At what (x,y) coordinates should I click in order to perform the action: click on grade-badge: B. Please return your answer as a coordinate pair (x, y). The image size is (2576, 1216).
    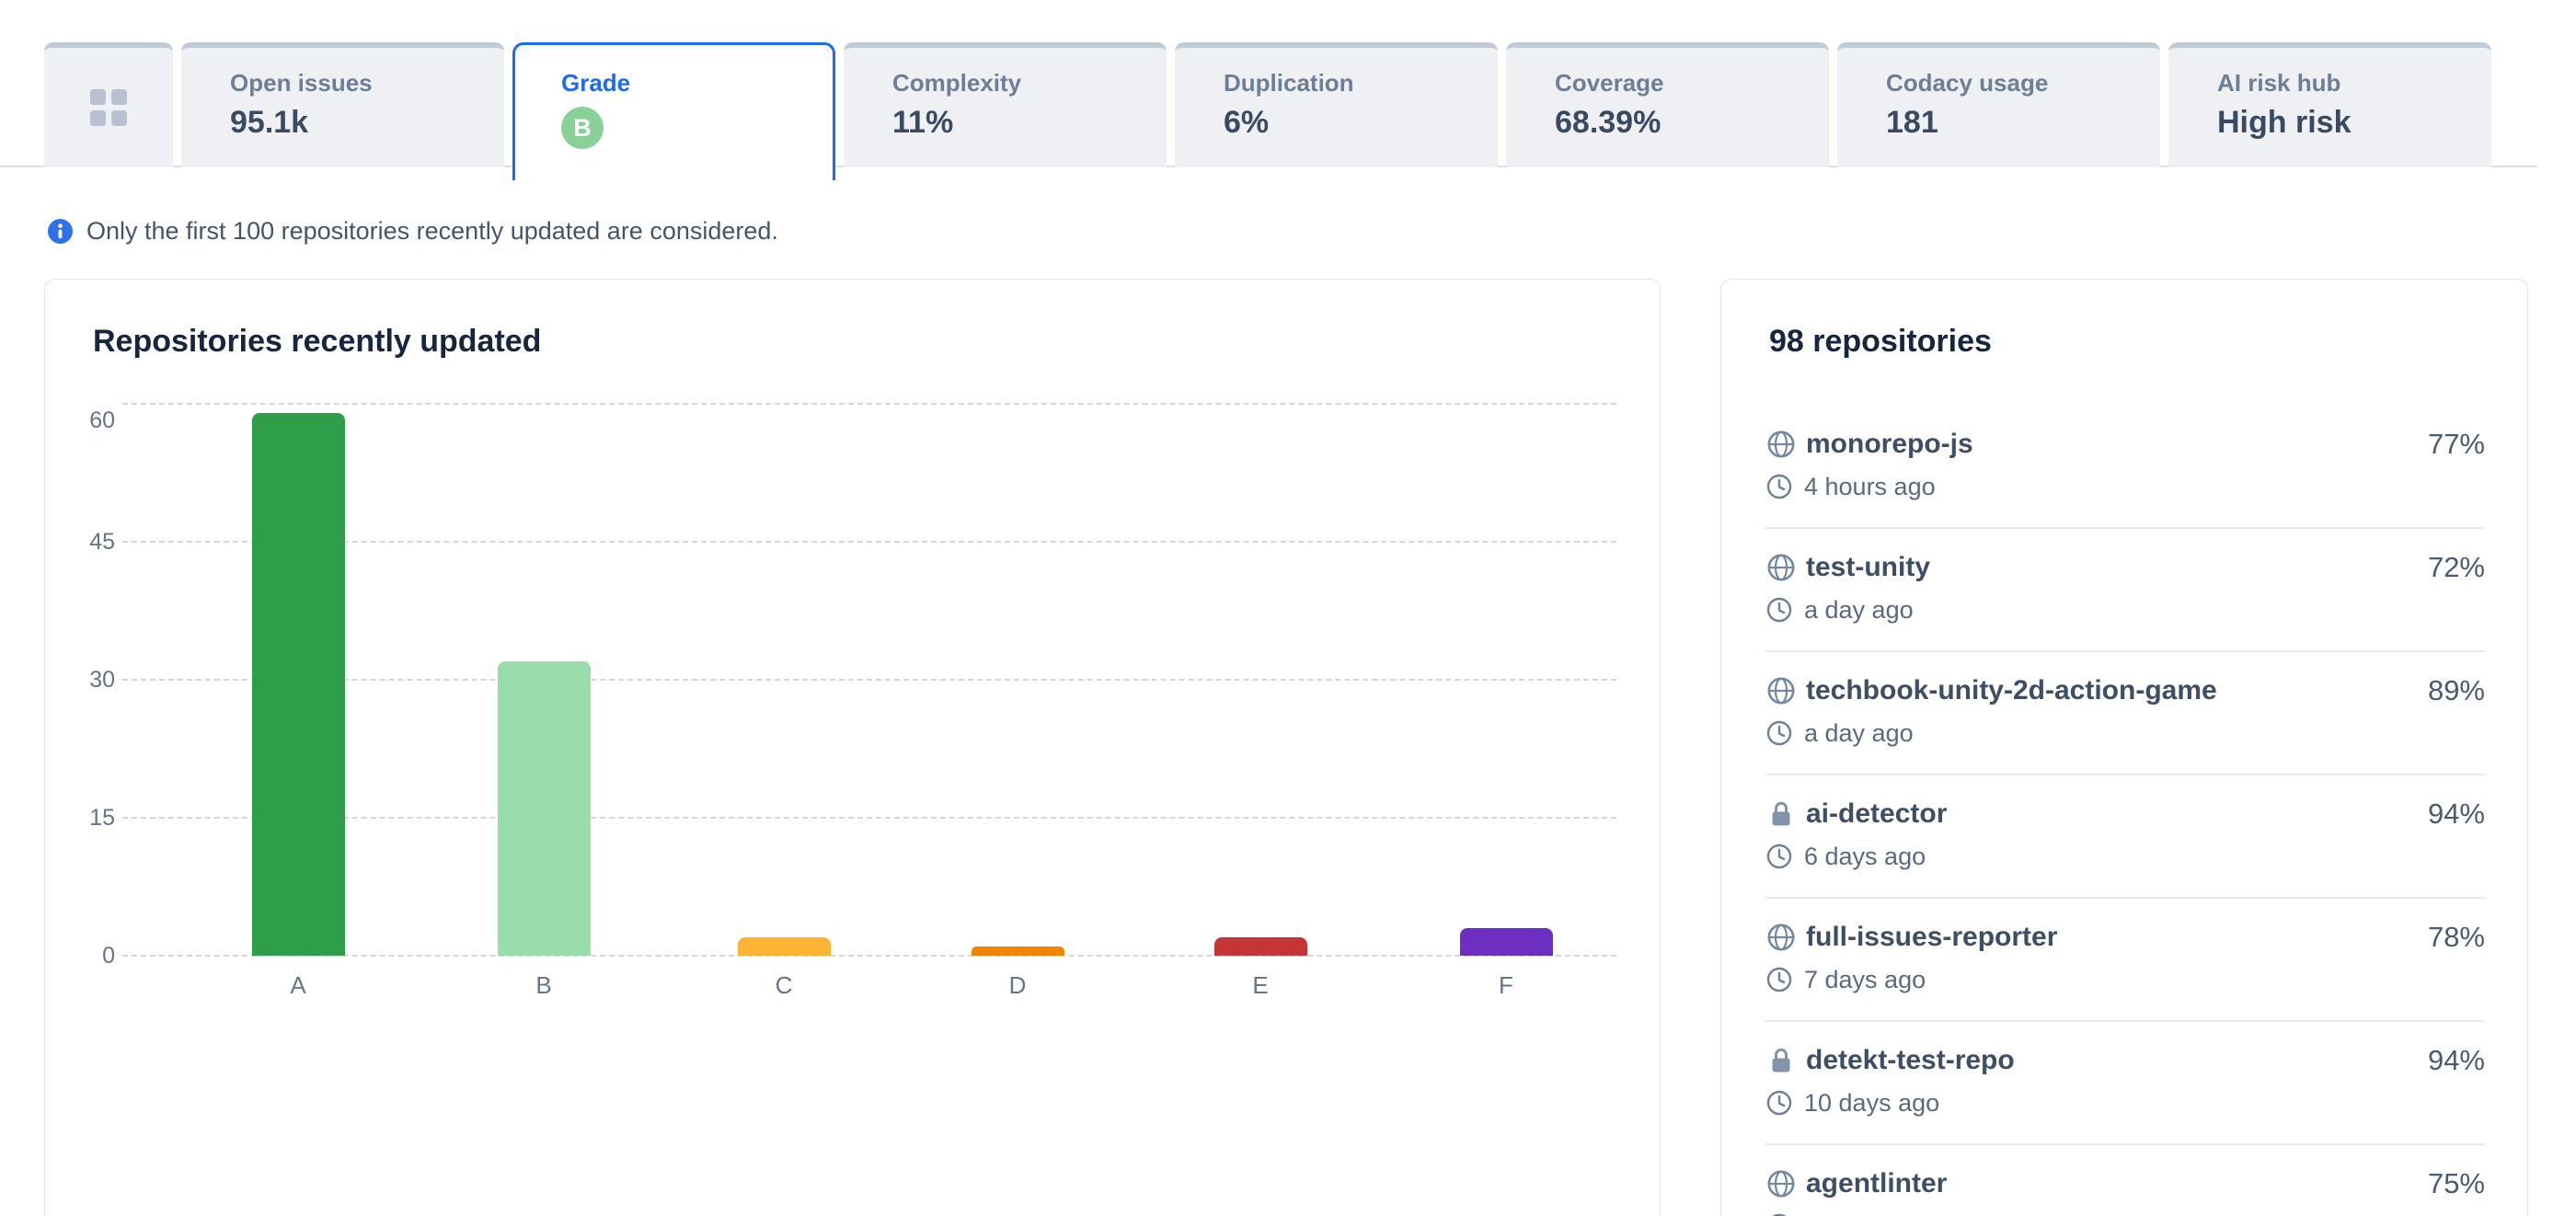
    Looking at the image, I should click on (582, 128).